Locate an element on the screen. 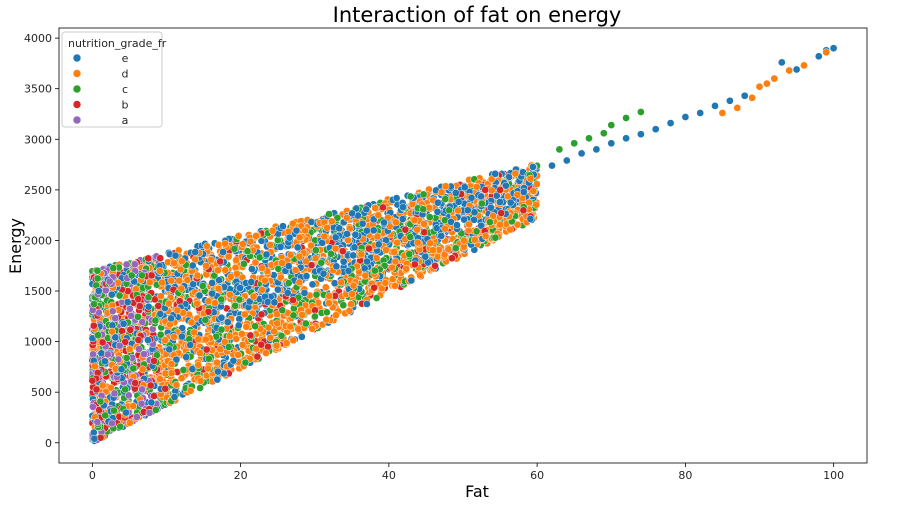  data-point-d is located at coordinates (826, 52).